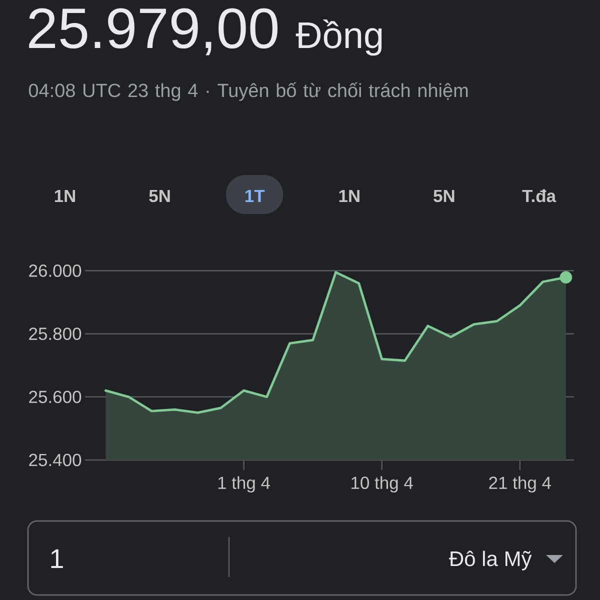  Describe the element at coordinates (248, 91) in the screenshot. I see `chart-subtitle: 04:08 UTC 23 thg 4 · Tuyên bố từ chối trách nhiệm` at that location.